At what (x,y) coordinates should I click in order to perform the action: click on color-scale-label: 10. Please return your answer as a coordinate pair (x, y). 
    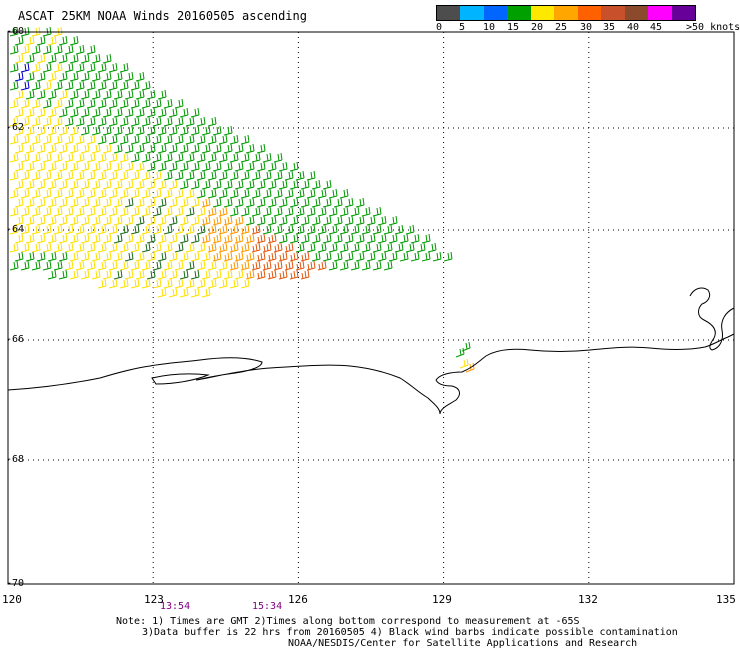
    Looking at the image, I should click on (489, 27).